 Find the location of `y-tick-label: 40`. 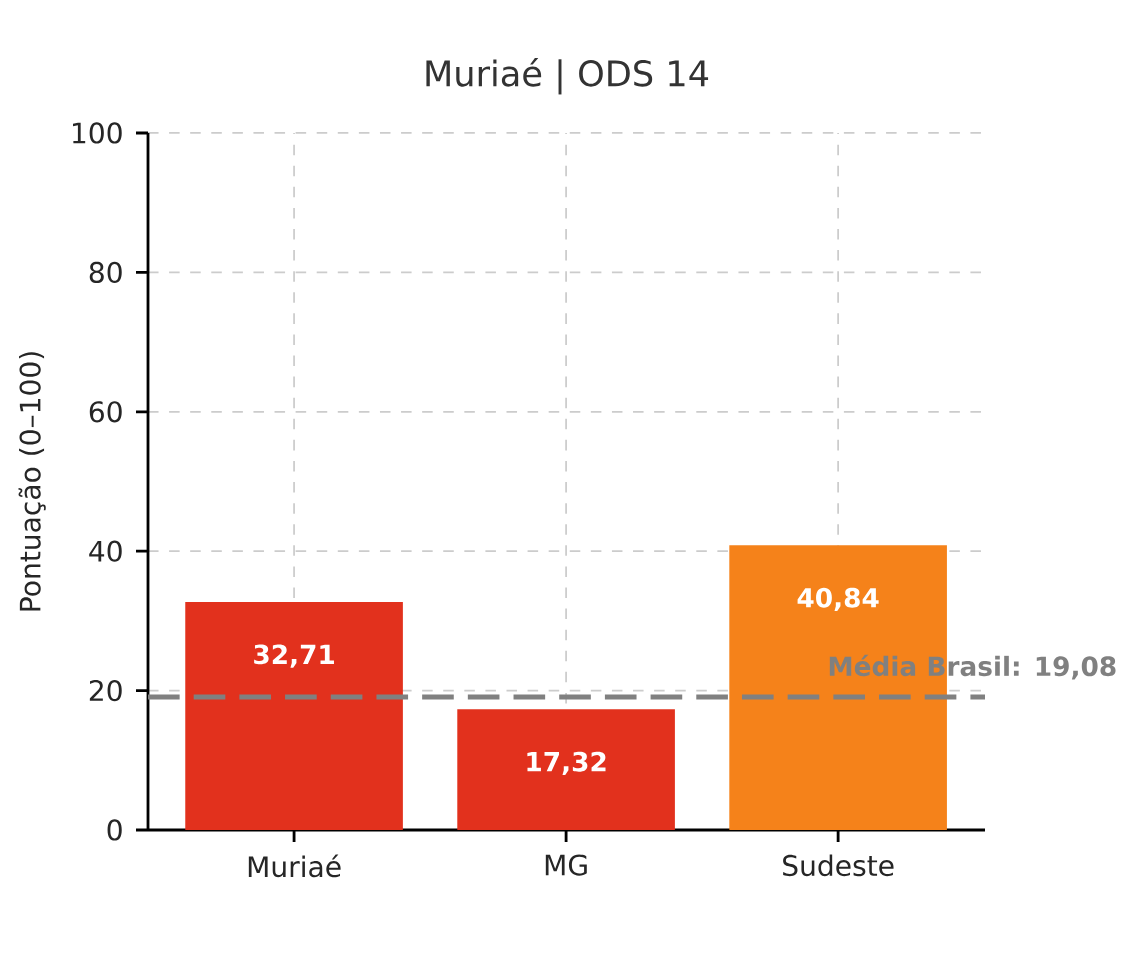

y-tick-label: 40 is located at coordinates (105, 551).